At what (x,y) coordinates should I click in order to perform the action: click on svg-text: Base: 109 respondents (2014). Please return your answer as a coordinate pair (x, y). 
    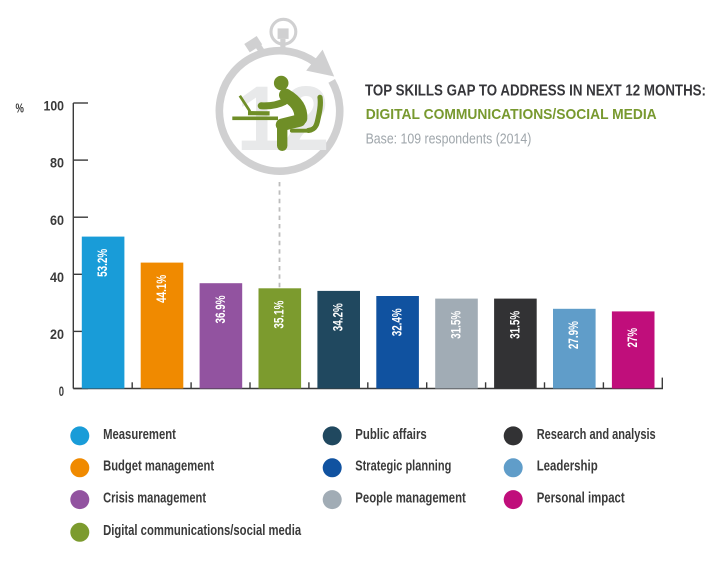
    Looking at the image, I should click on (449, 139).